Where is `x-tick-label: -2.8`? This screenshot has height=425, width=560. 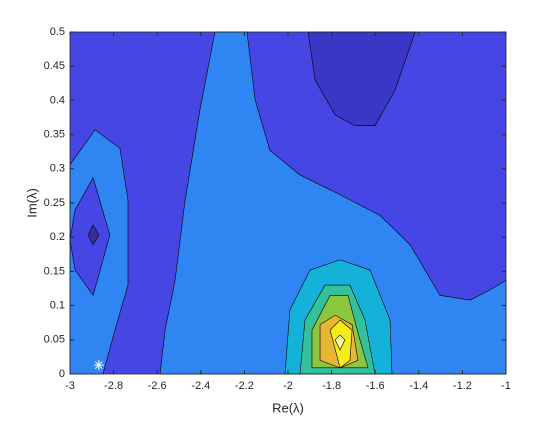 x-tick-label: -2.8 is located at coordinates (113, 386).